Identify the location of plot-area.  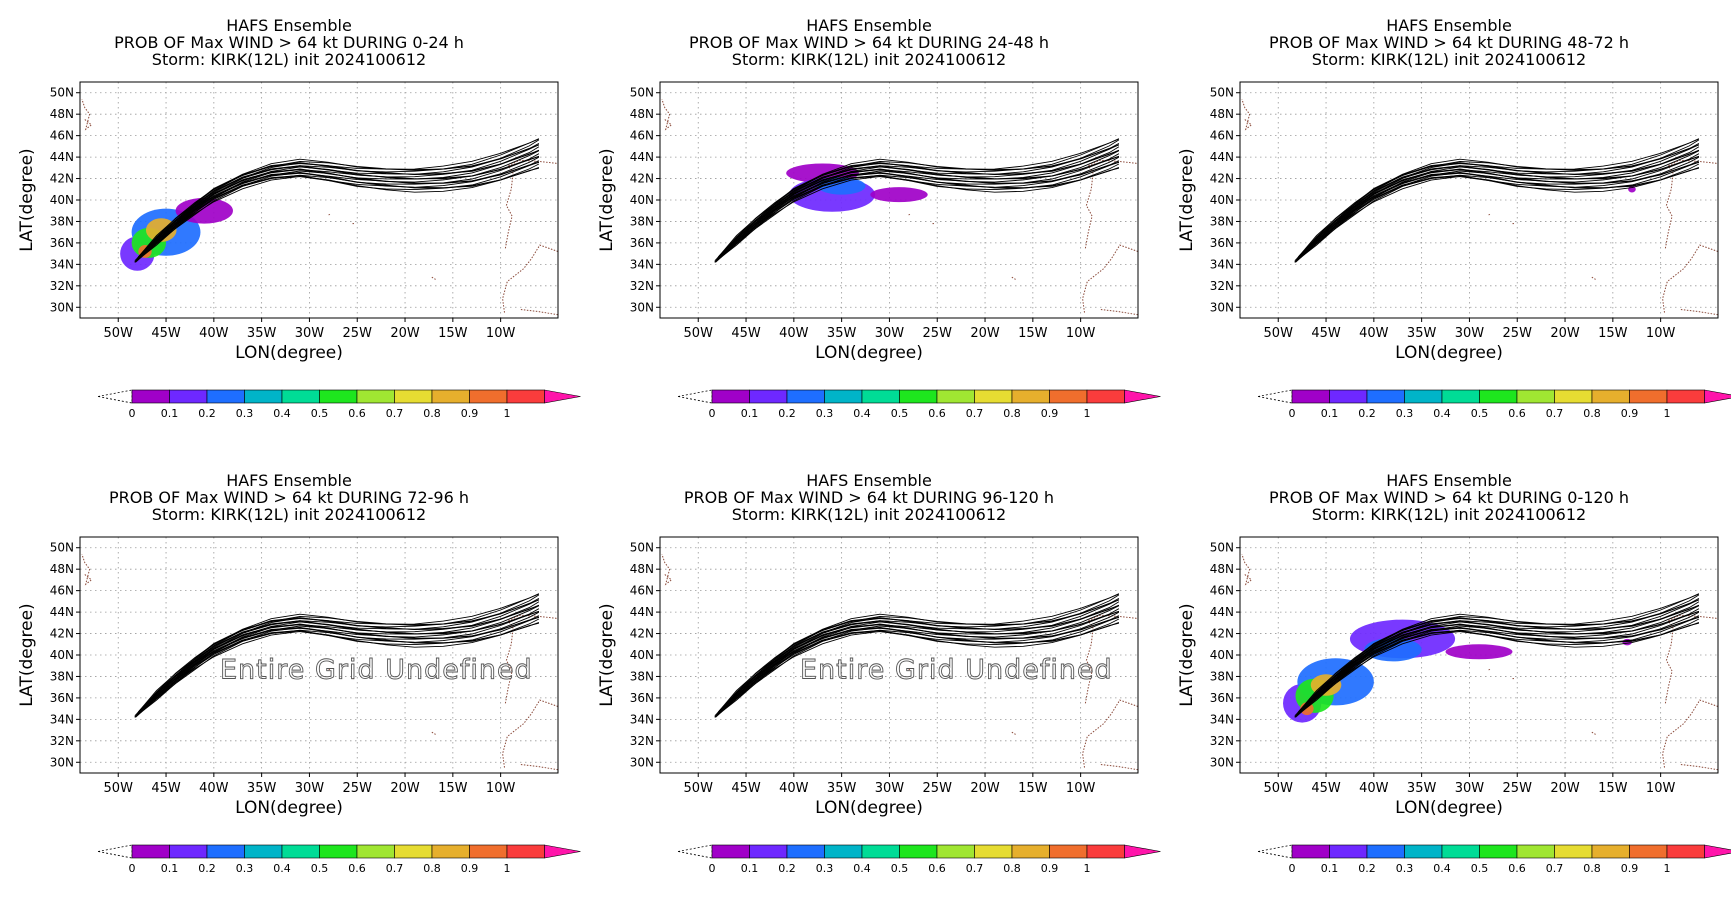
(1479, 655).